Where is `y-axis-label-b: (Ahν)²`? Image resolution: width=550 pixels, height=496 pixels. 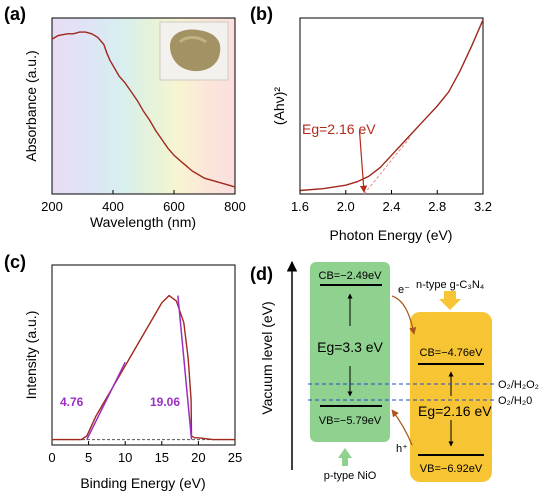
y-axis-label-b: (Ahν)² is located at coordinates (279, 106).